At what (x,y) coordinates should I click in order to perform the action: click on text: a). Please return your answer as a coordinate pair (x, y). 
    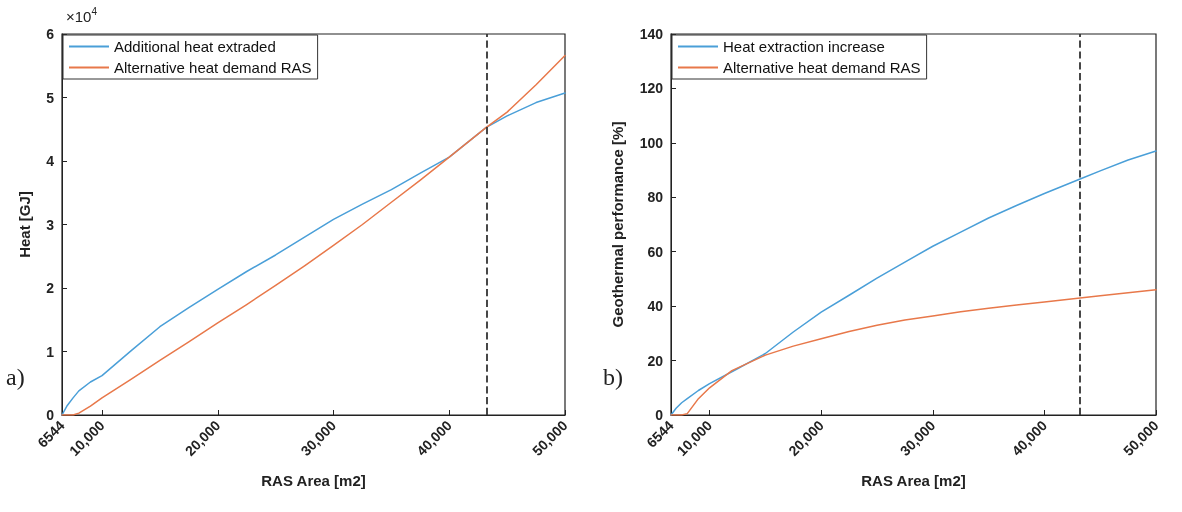
    Looking at the image, I should click on (15, 377).